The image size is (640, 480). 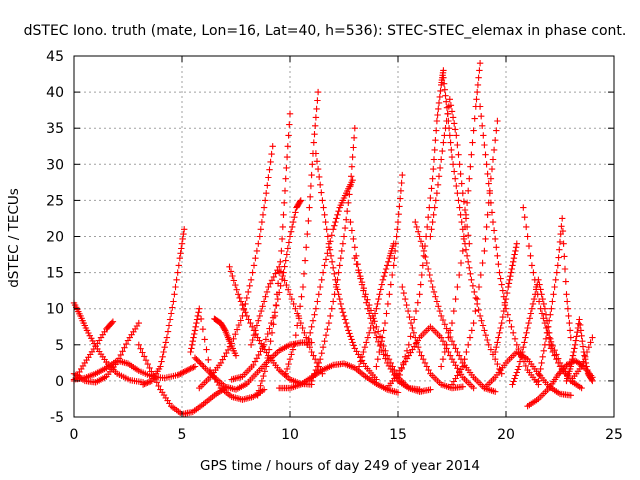 What do you see at coordinates (57, 418) in the screenshot?
I see `y-tick-label: -5` at bounding box center [57, 418].